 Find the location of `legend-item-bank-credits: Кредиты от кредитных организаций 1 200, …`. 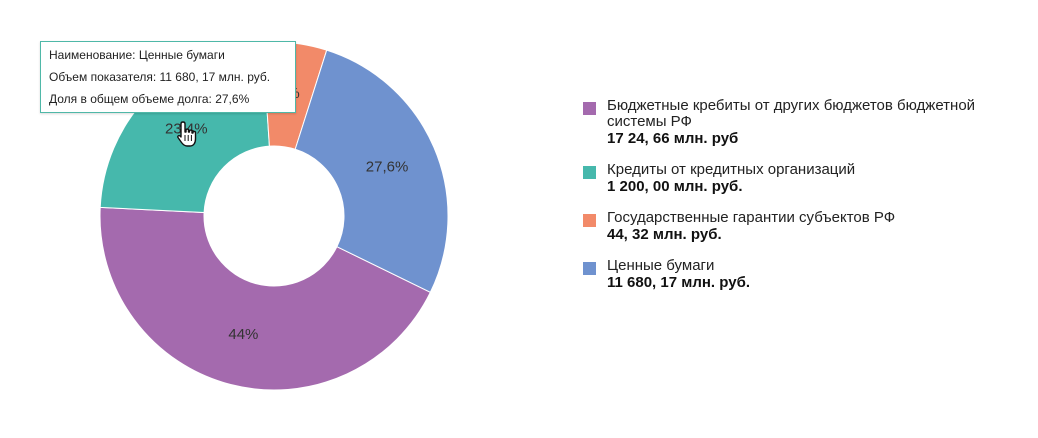

legend-item-bank-credits: Кредиты от кредитных организаций 1 200, … is located at coordinates (803, 178).